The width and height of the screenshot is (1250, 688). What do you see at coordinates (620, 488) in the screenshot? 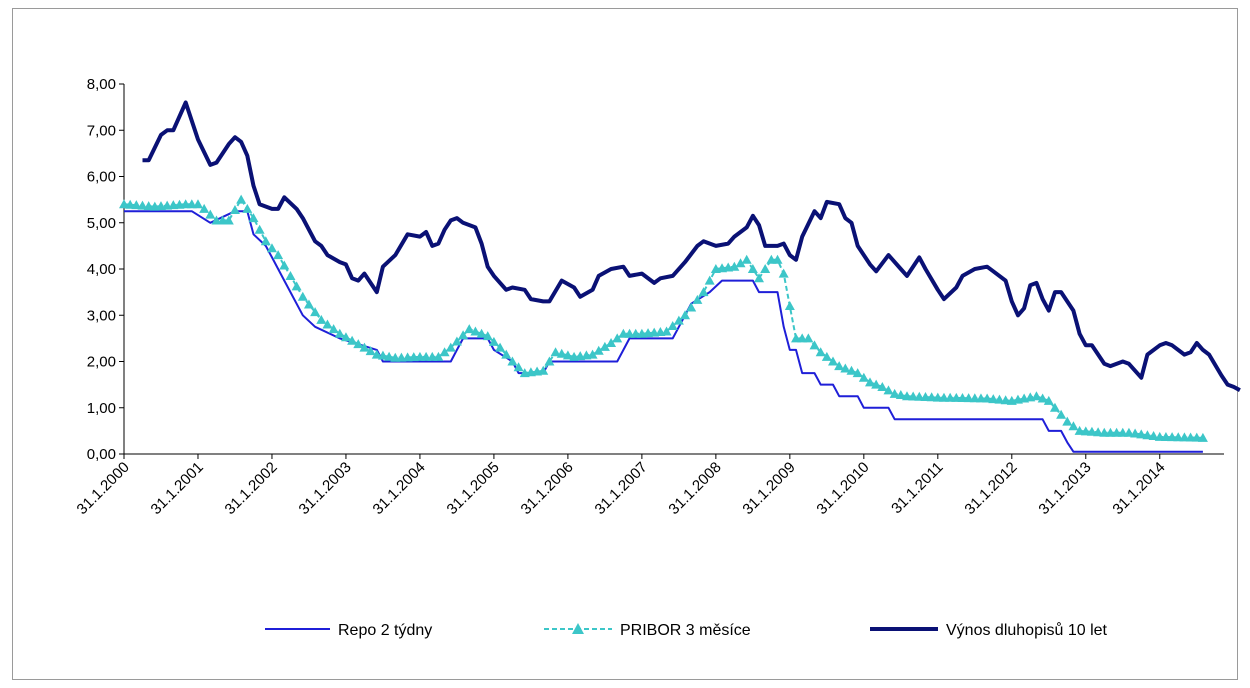
I see `x-tick-label: 31.1.2007` at bounding box center [620, 488].